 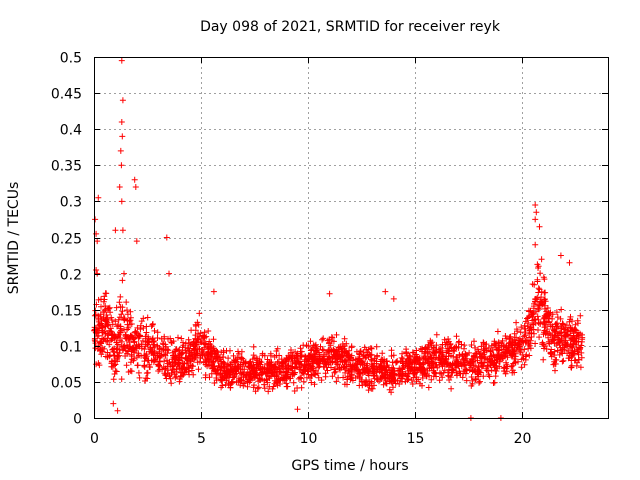 I want to click on x-tick-label: 0, so click(x=94, y=439).